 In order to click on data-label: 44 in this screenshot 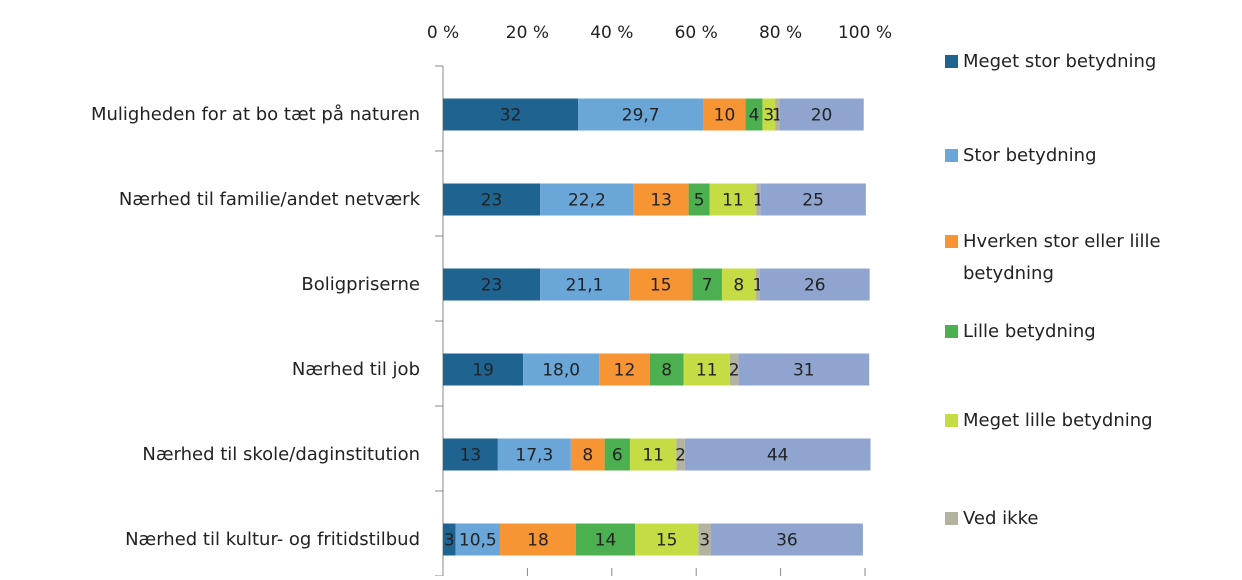, I will do `click(778, 456)`.